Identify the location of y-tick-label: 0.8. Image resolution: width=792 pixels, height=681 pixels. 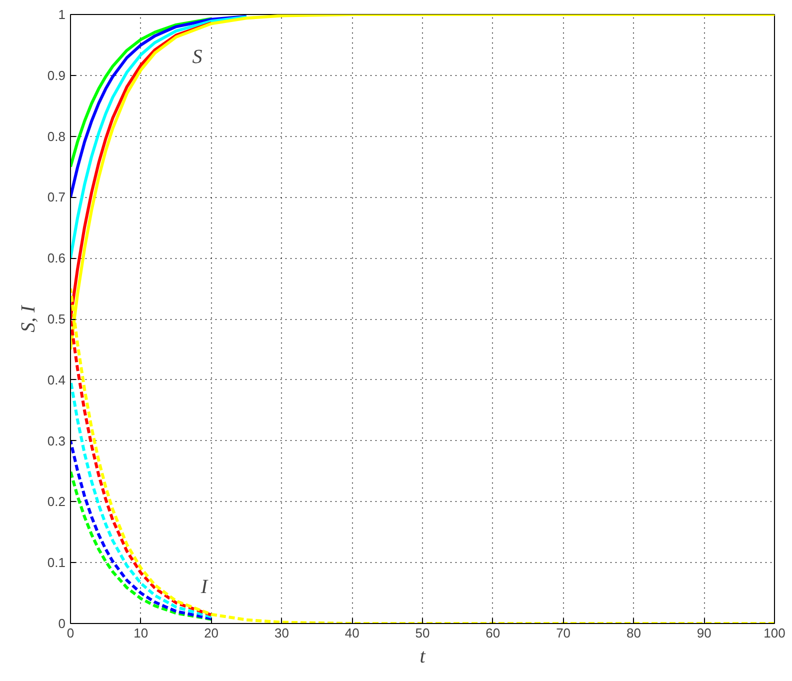
(56, 136).